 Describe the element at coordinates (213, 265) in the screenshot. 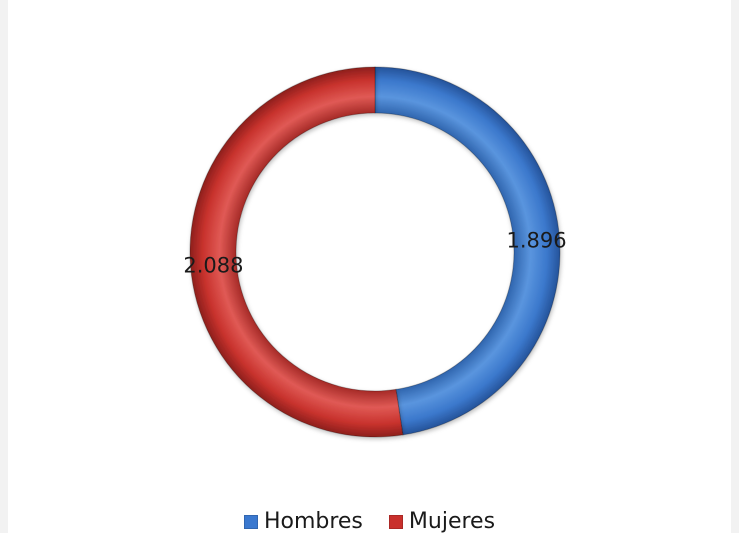

I see `data-label-mujeres: 2.088` at that location.